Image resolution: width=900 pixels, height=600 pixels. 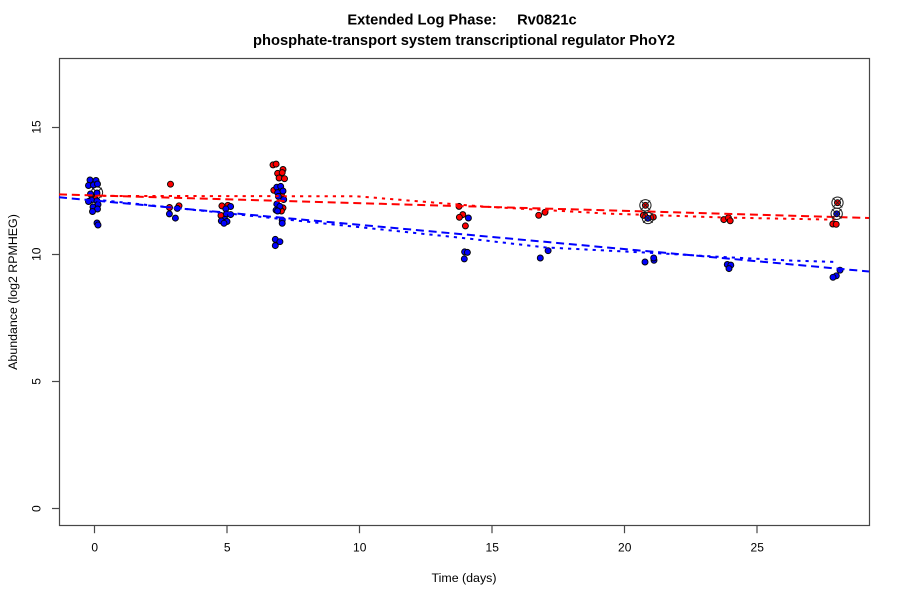 What do you see at coordinates (13, 292) in the screenshot?
I see `svg-text: Abundance (log2 RPMHEG)` at bounding box center [13, 292].